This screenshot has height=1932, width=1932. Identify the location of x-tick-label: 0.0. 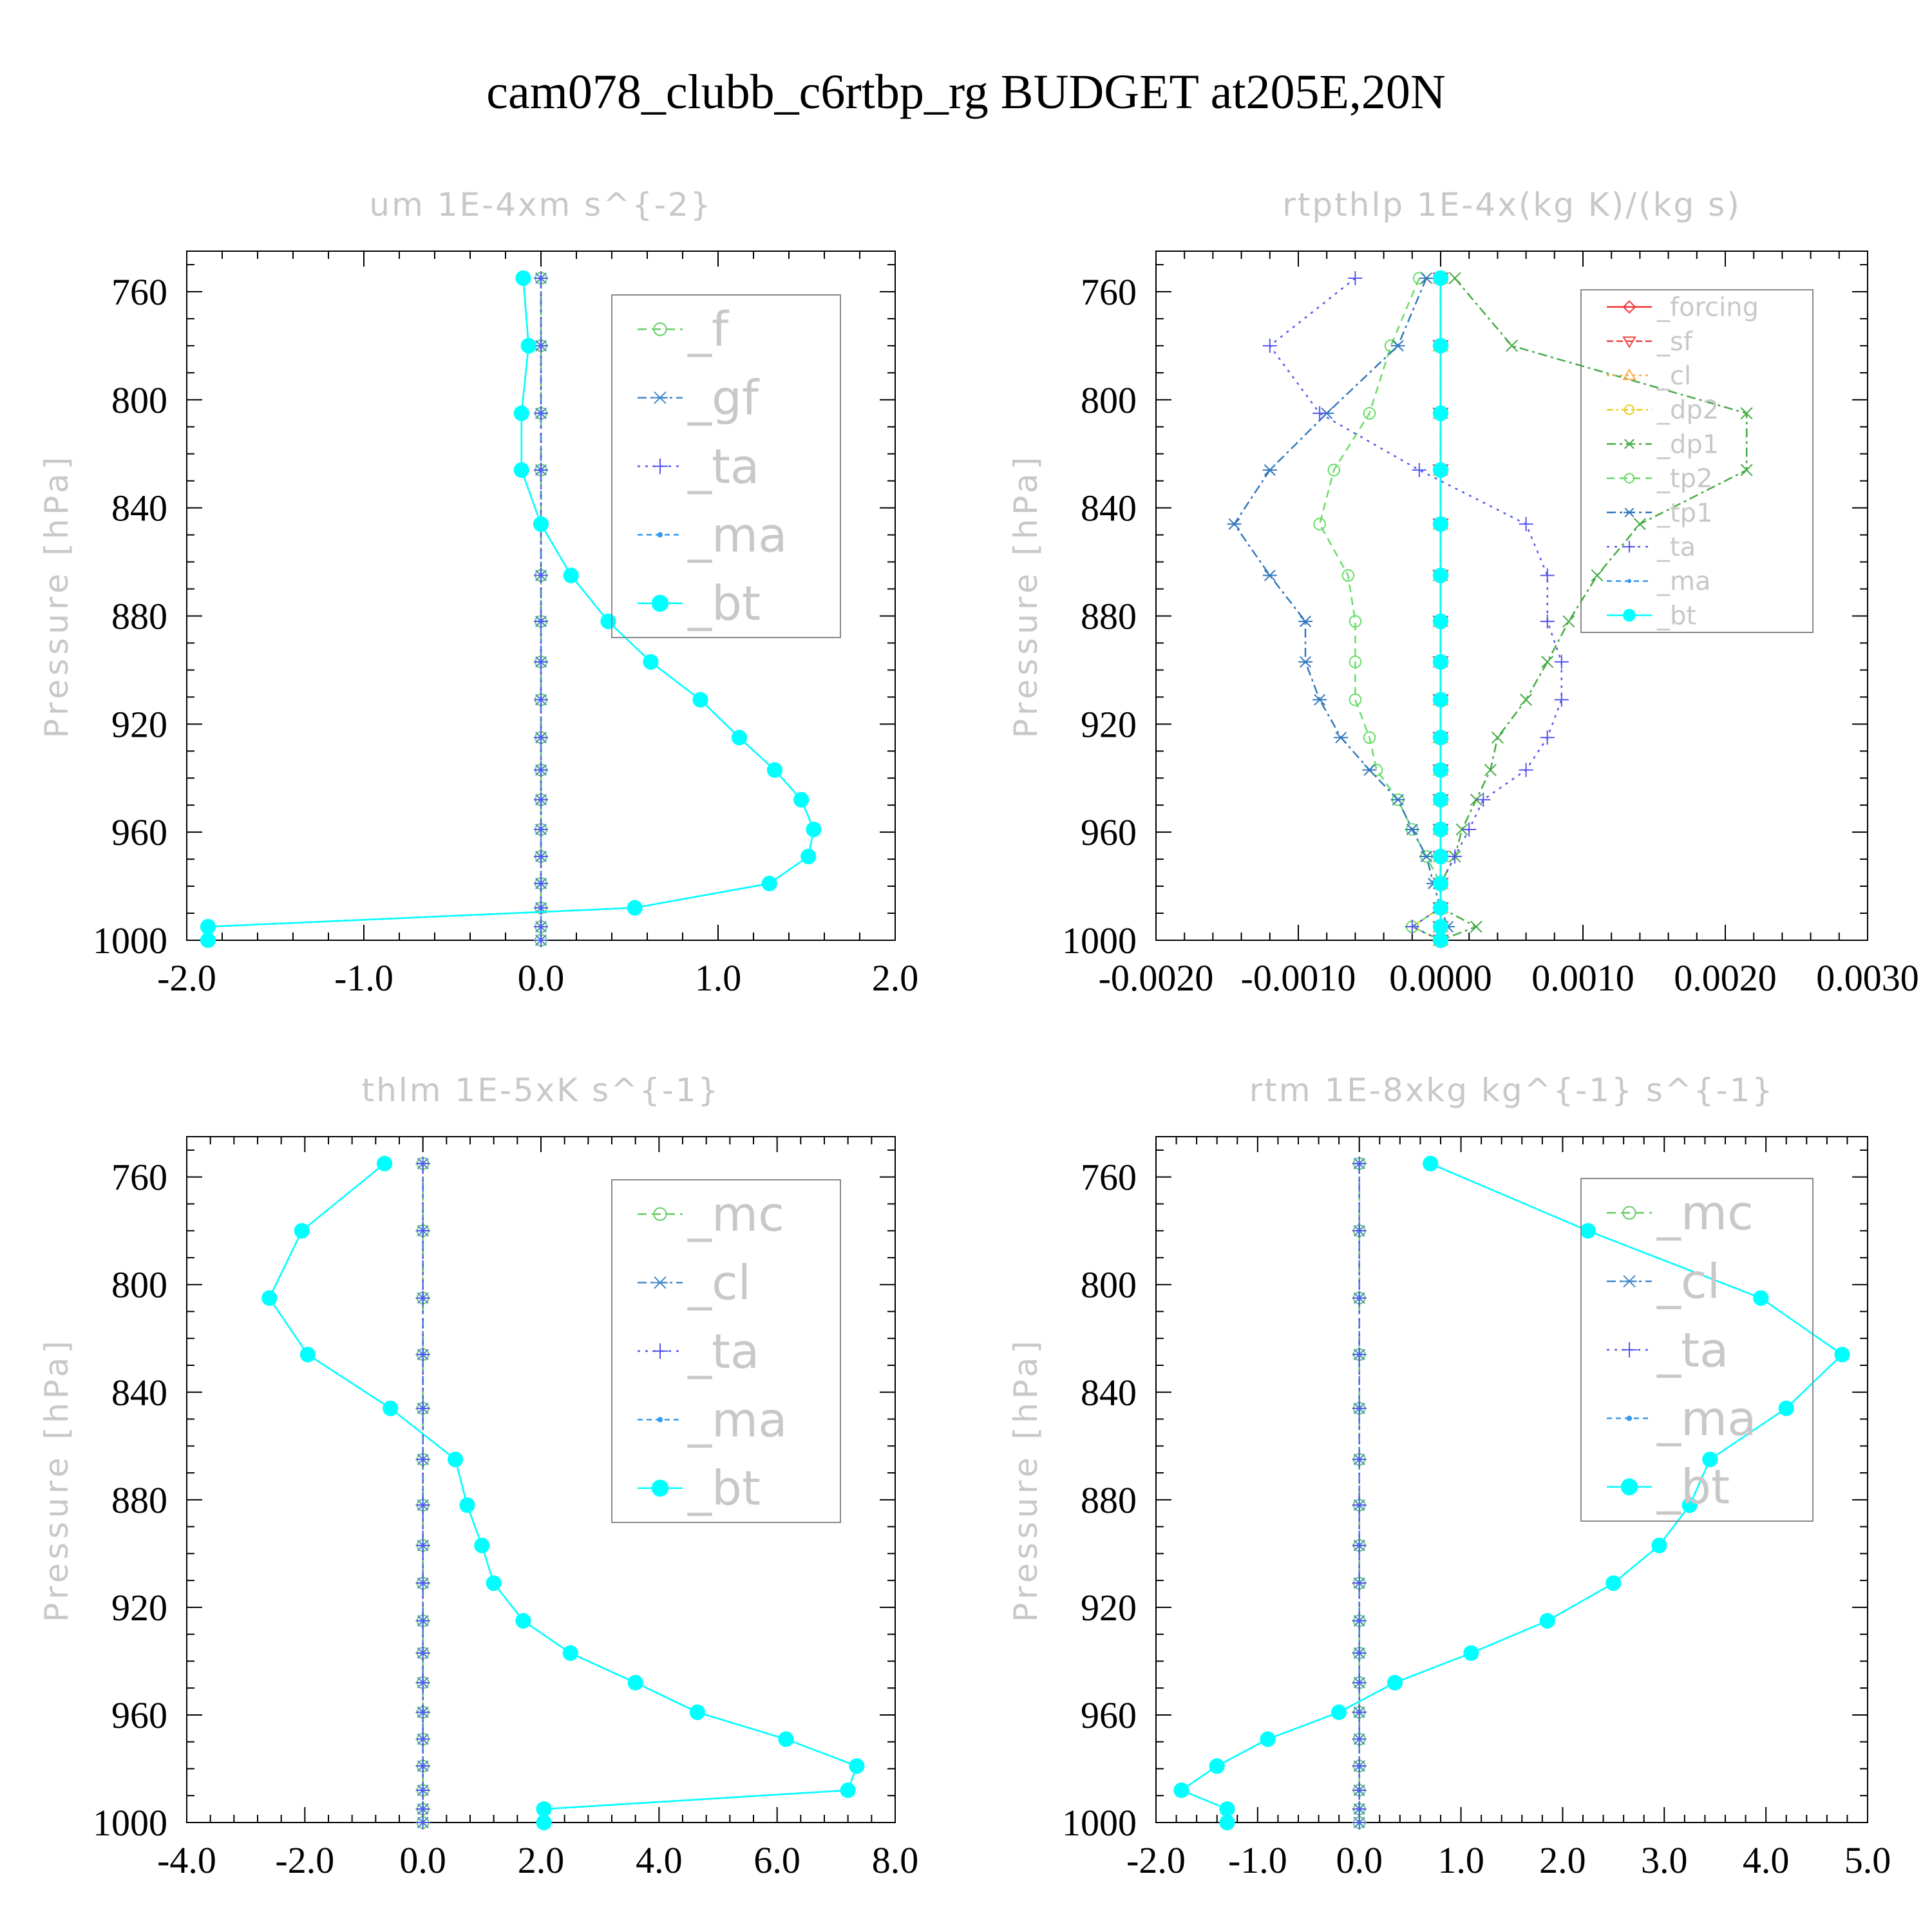
(422, 1860).